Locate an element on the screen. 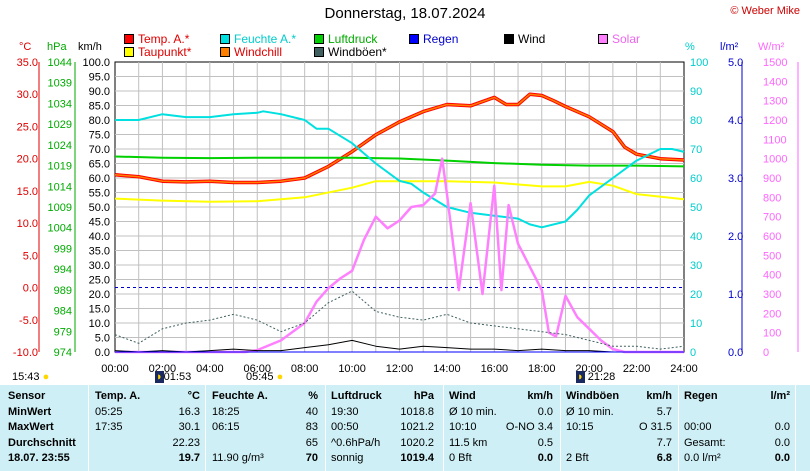 This screenshot has width=810, height=471. x-tick-label: 12:00 is located at coordinates (400, 369).